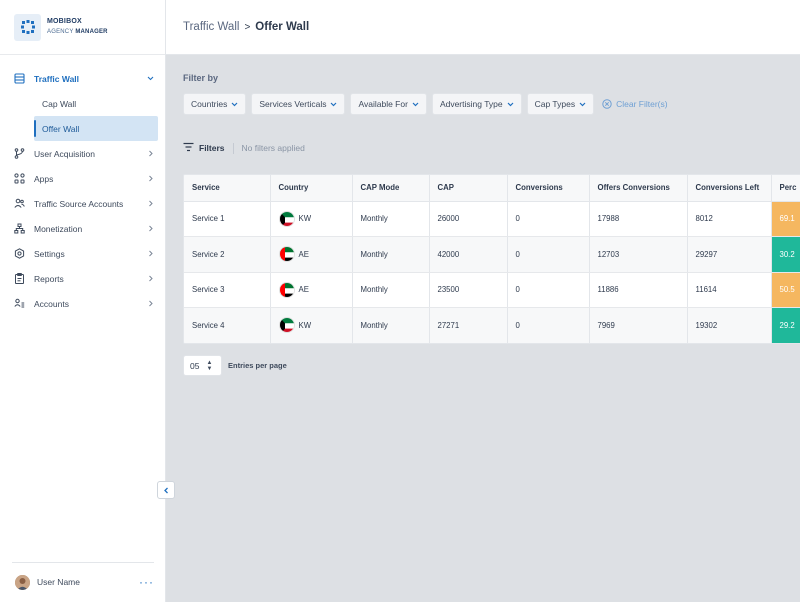  What do you see at coordinates (83, 78) in the screenshot?
I see `sidebar-item-traffic-wall: Traffic Wall` at bounding box center [83, 78].